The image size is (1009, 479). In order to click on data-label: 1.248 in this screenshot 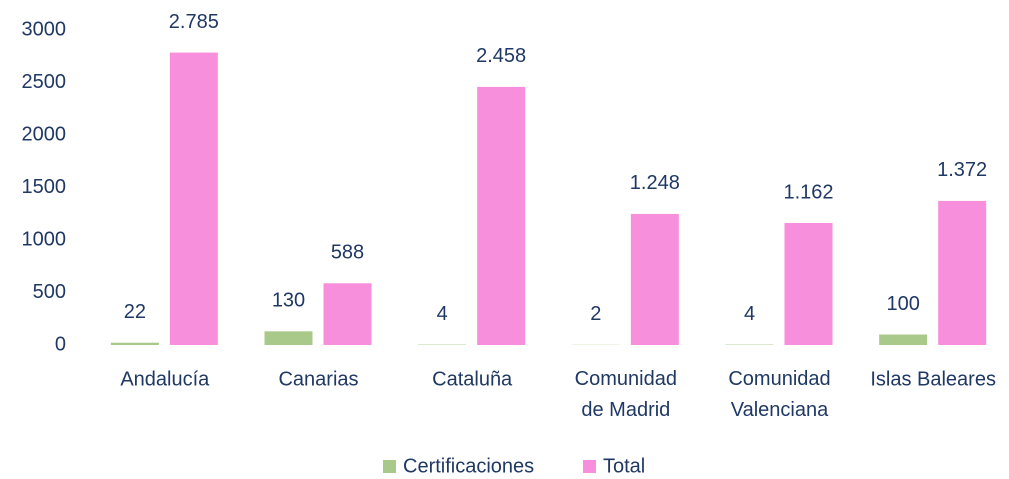, I will do `click(655, 183)`.